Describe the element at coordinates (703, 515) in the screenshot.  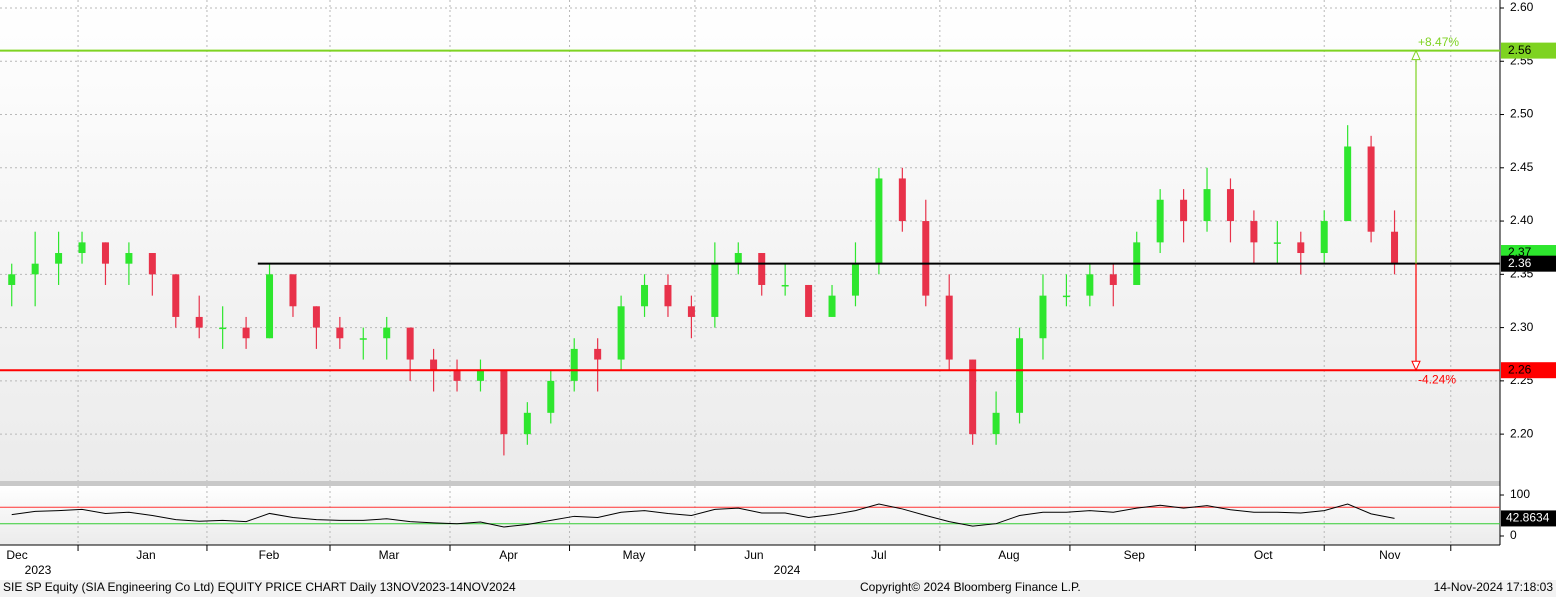
I see `rsi-line` at that location.